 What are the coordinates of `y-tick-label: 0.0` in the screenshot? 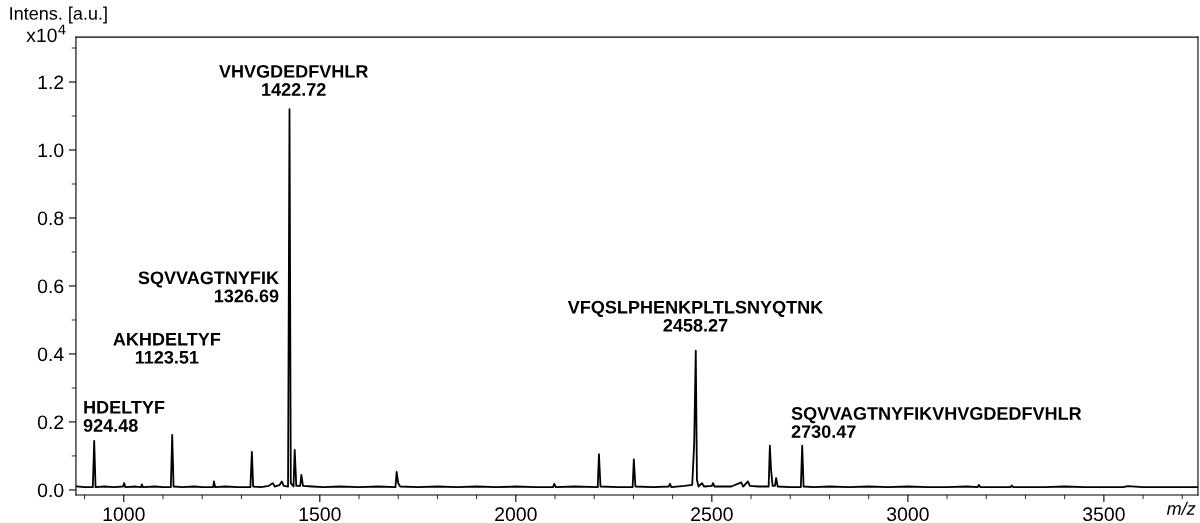 It's located at (50, 490).